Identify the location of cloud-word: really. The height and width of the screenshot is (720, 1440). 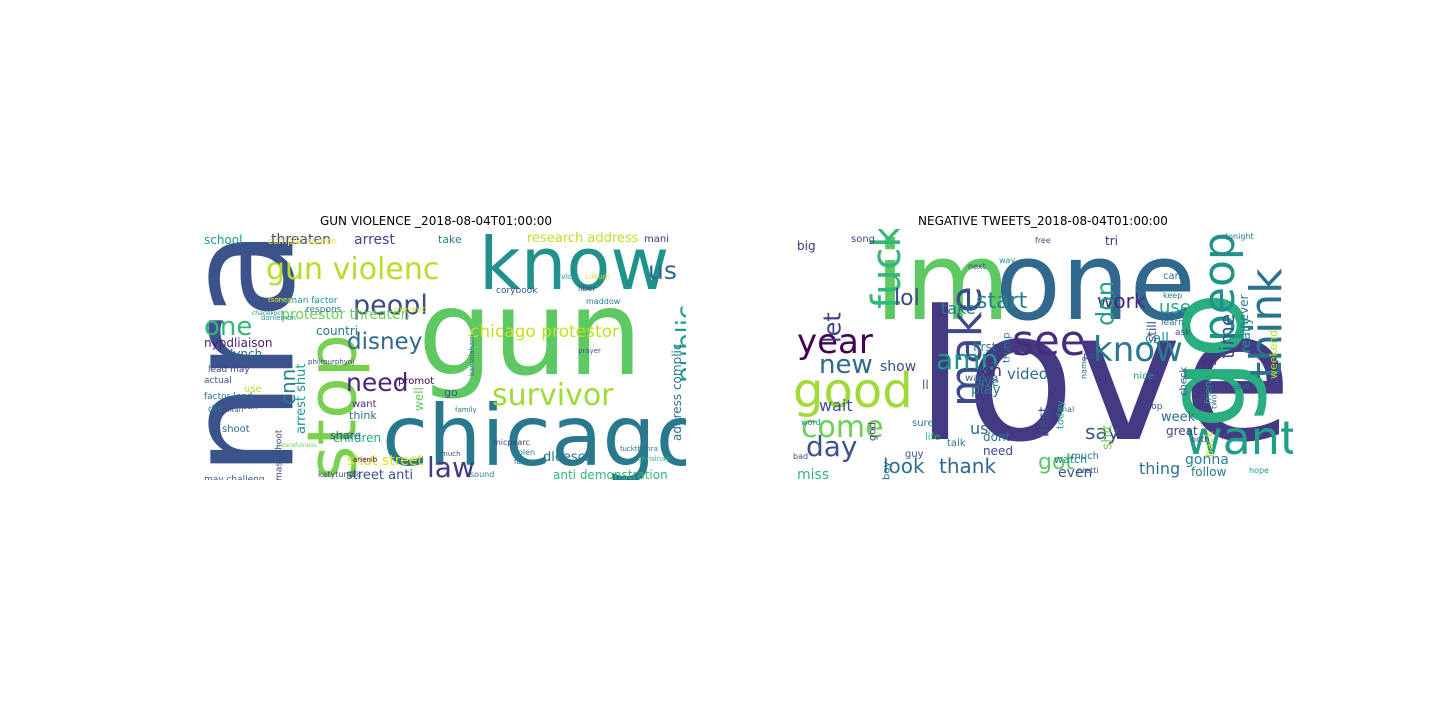
(1246, 335).